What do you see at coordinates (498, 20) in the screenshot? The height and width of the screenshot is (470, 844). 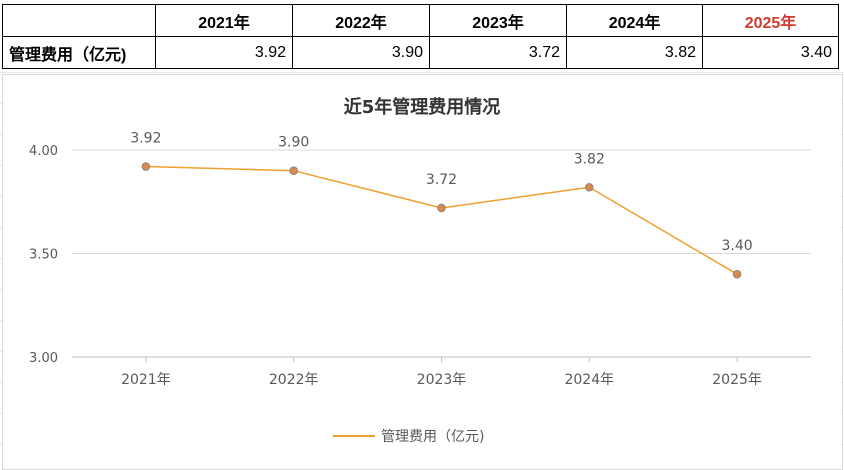 I see `header-cell-2023: 2023年` at bounding box center [498, 20].